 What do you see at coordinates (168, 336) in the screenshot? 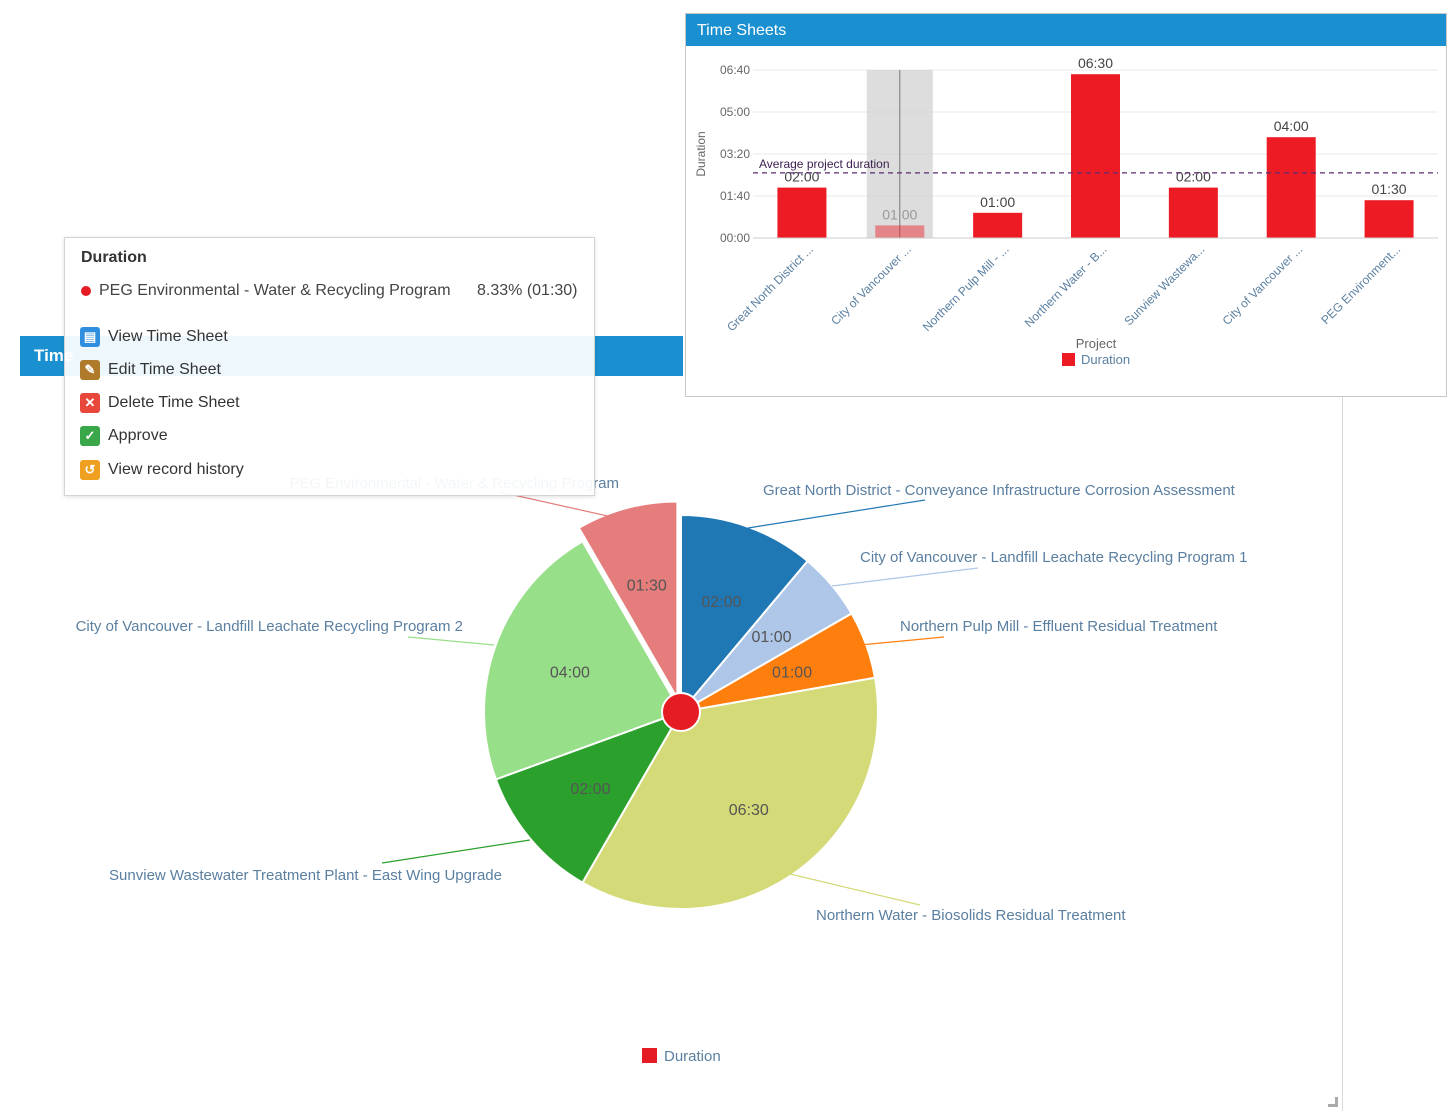
I see `menu-item-label: View Time Sheet` at bounding box center [168, 336].